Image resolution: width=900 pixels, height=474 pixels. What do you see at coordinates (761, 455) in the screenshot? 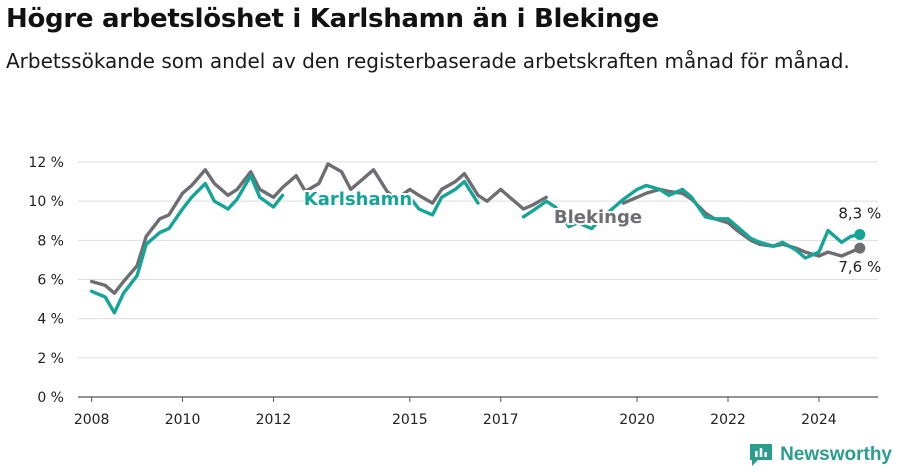
I see `newsworthy-logo-icon` at bounding box center [761, 455].